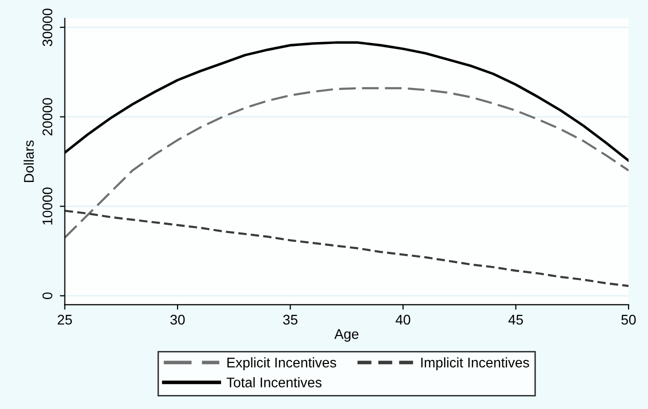  What do you see at coordinates (47, 27) in the screenshot?
I see `y-tick-label: 30000` at bounding box center [47, 27].